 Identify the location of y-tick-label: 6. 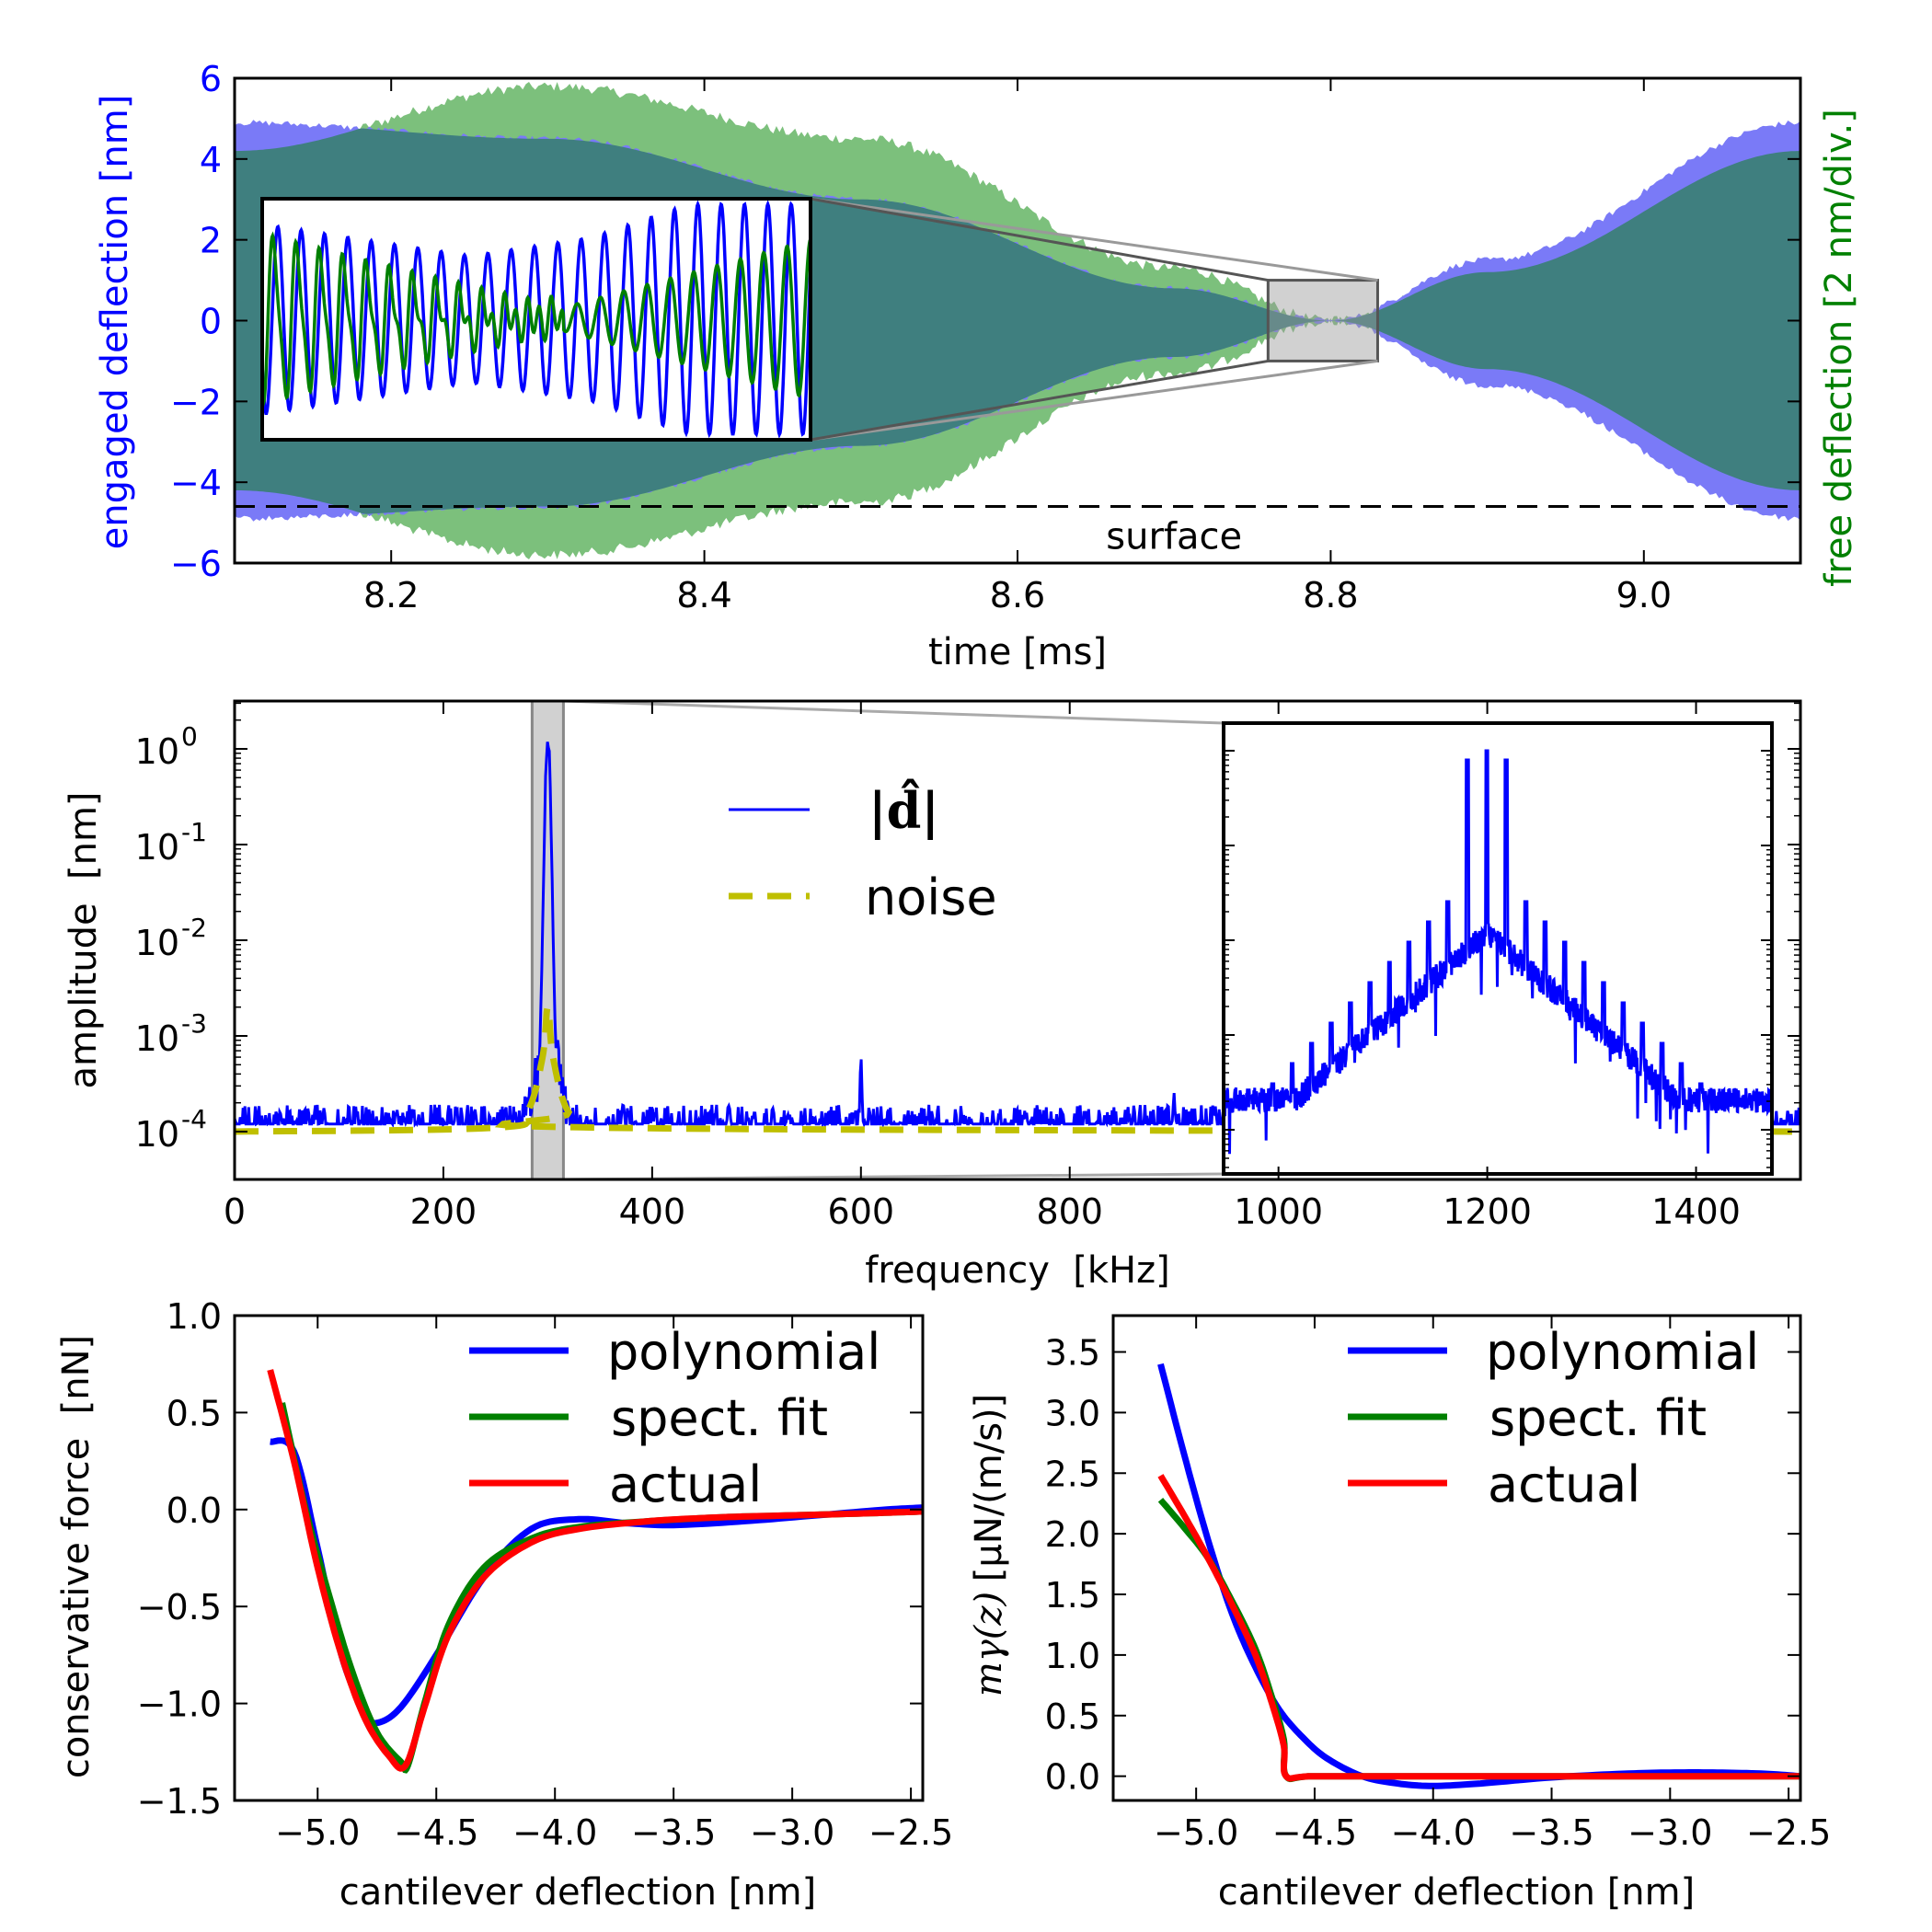
(211, 79).